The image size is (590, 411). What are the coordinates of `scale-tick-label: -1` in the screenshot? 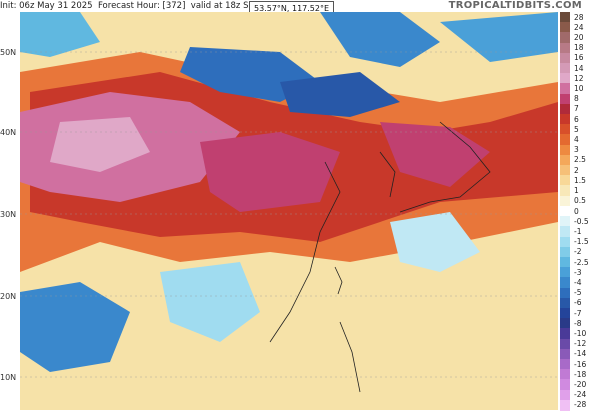 It's located at (578, 231).